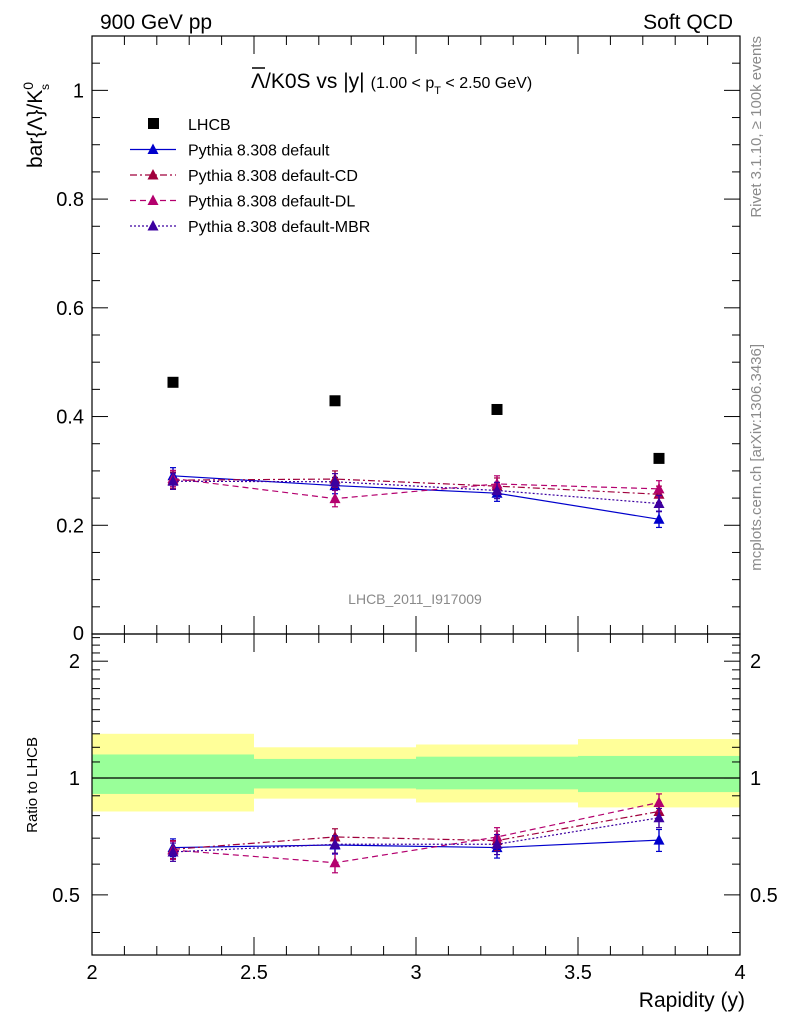 The image size is (786, 1024). I want to click on svg-text:bar{Λ}/K0s: bar{Λ}/K0 s, so click(36, 125).